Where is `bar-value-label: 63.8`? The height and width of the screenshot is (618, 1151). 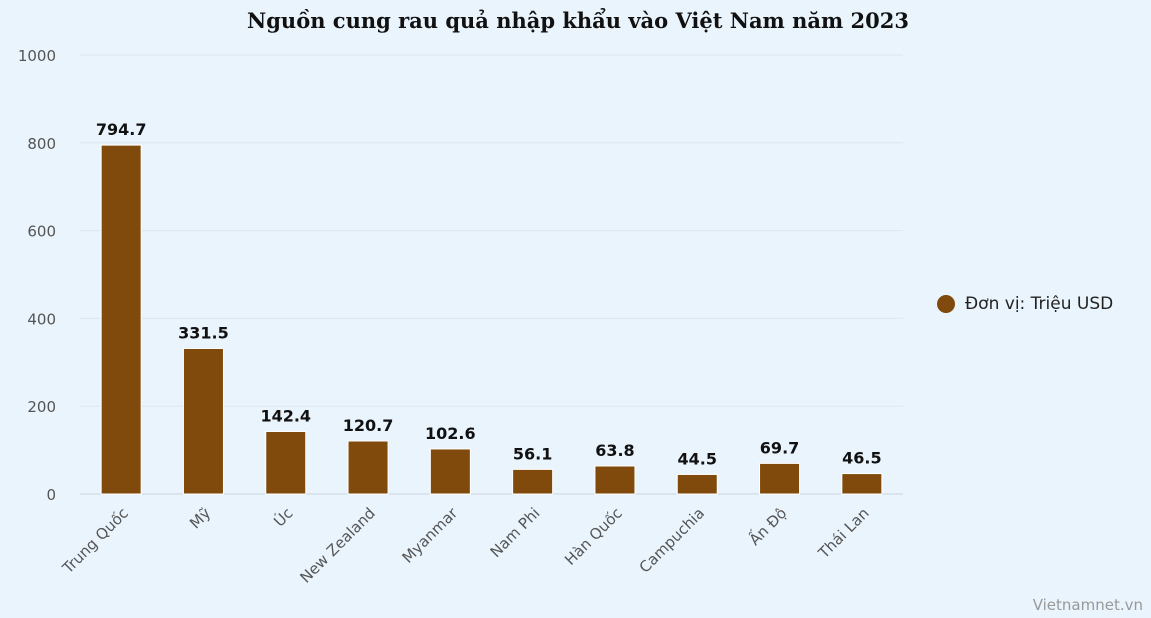
bar-value-label: 63.8 is located at coordinates (614, 450).